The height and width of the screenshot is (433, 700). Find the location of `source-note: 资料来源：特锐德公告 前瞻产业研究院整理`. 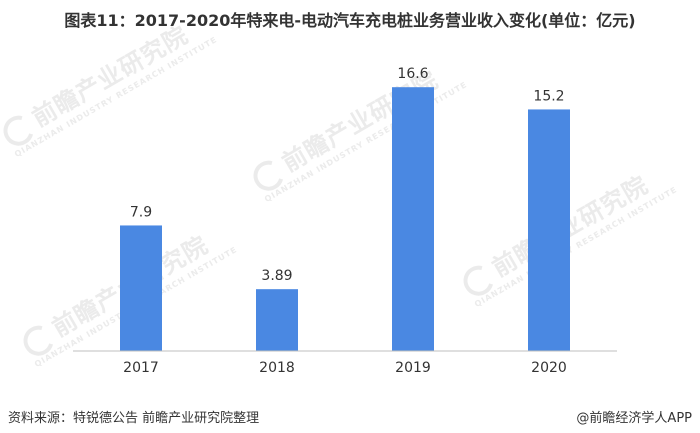

source-note: 资料来源：特锐德公告 前瞻产业研究院整理 is located at coordinates (134, 418).